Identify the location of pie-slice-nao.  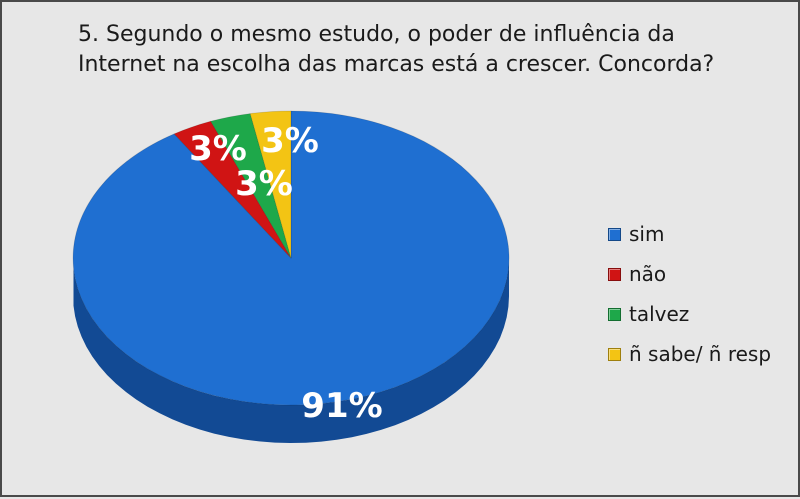
(232, 189).